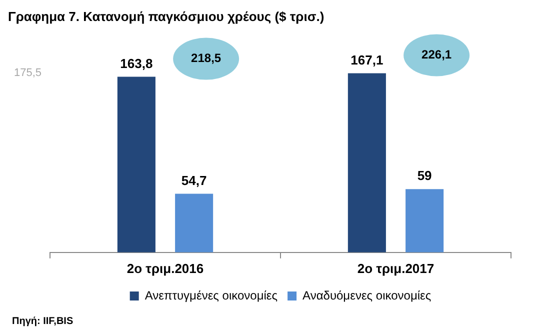  Describe the element at coordinates (28, 73) in the screenshot. I see `text: 175,5` at that location.